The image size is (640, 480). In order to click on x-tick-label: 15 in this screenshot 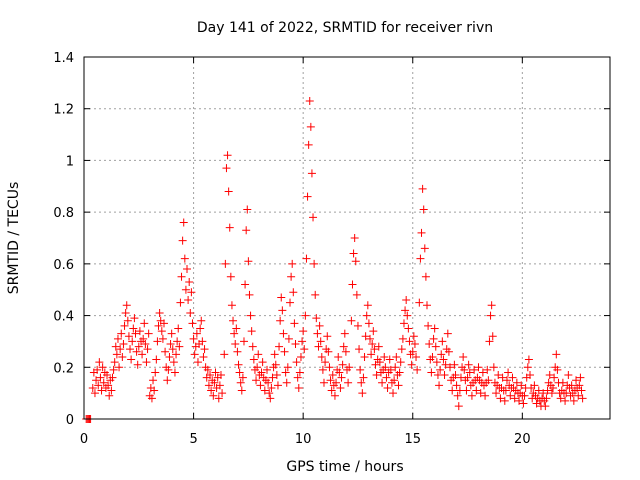, I will do `click(412, 439)`.